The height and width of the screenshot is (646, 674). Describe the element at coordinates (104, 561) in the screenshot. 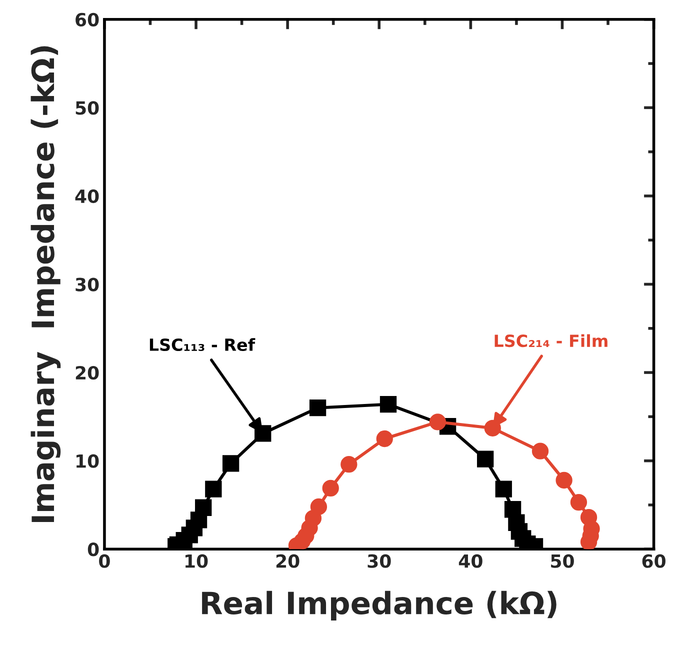

I see `x-tick-label: 0` at that location.